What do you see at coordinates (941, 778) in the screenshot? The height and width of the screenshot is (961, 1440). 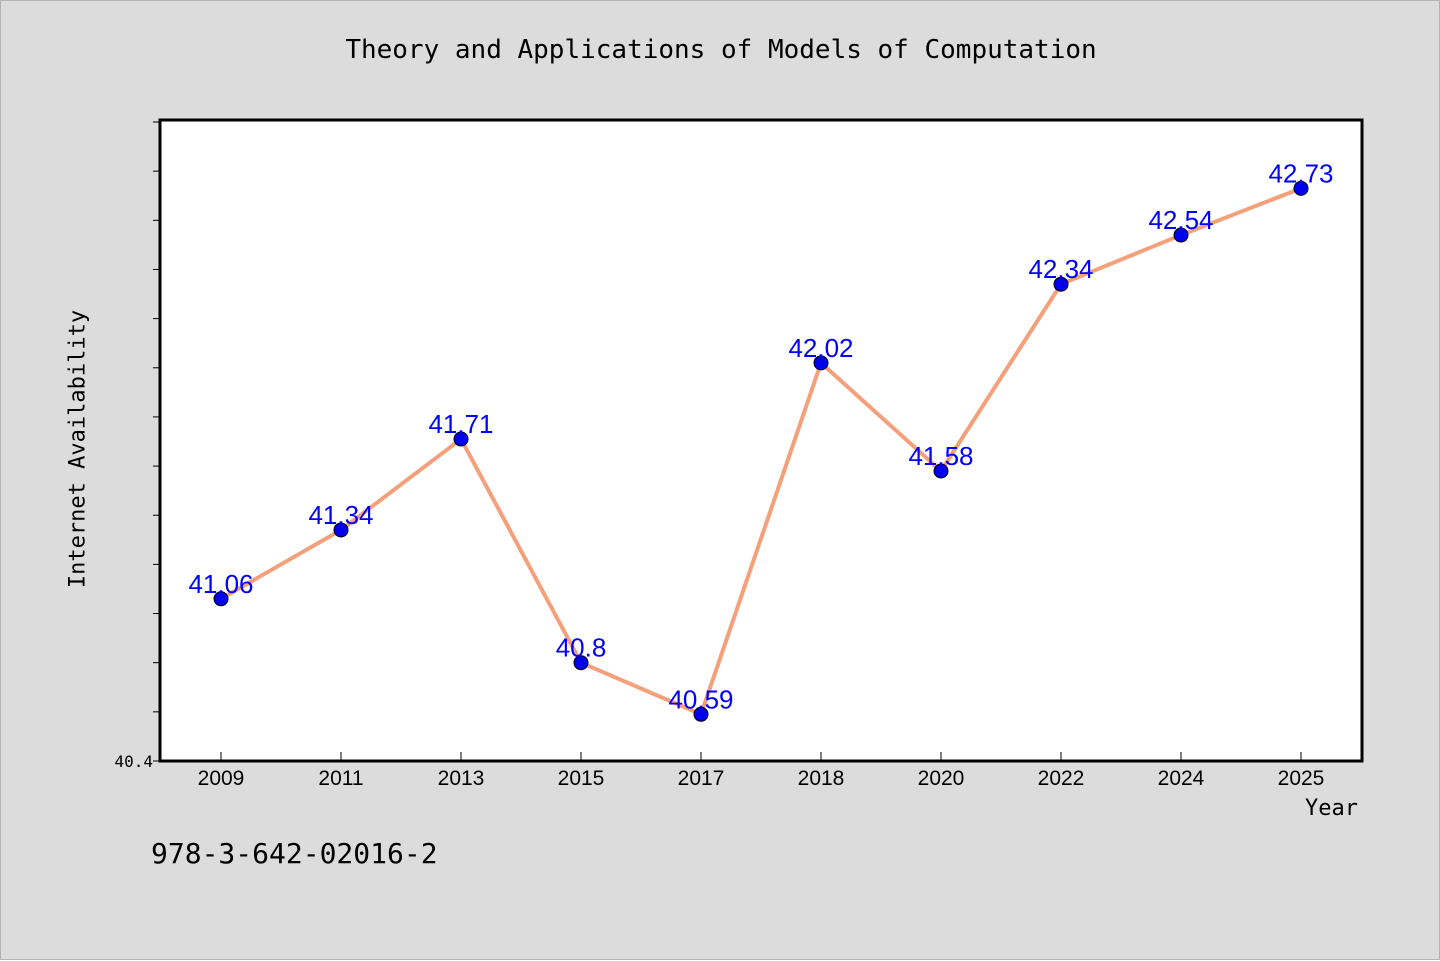 I see `x-tick-label: 2020` at bounding box center [941, 778].